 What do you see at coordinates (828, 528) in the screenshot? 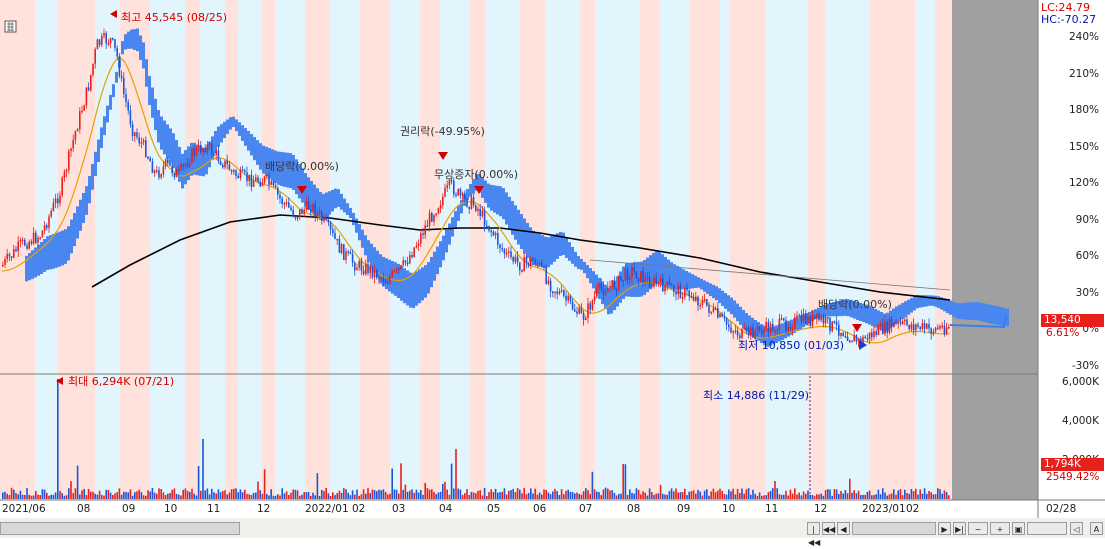
I see `scroll-fast-back-button: ◀◀` at bounding box center [828, 528].